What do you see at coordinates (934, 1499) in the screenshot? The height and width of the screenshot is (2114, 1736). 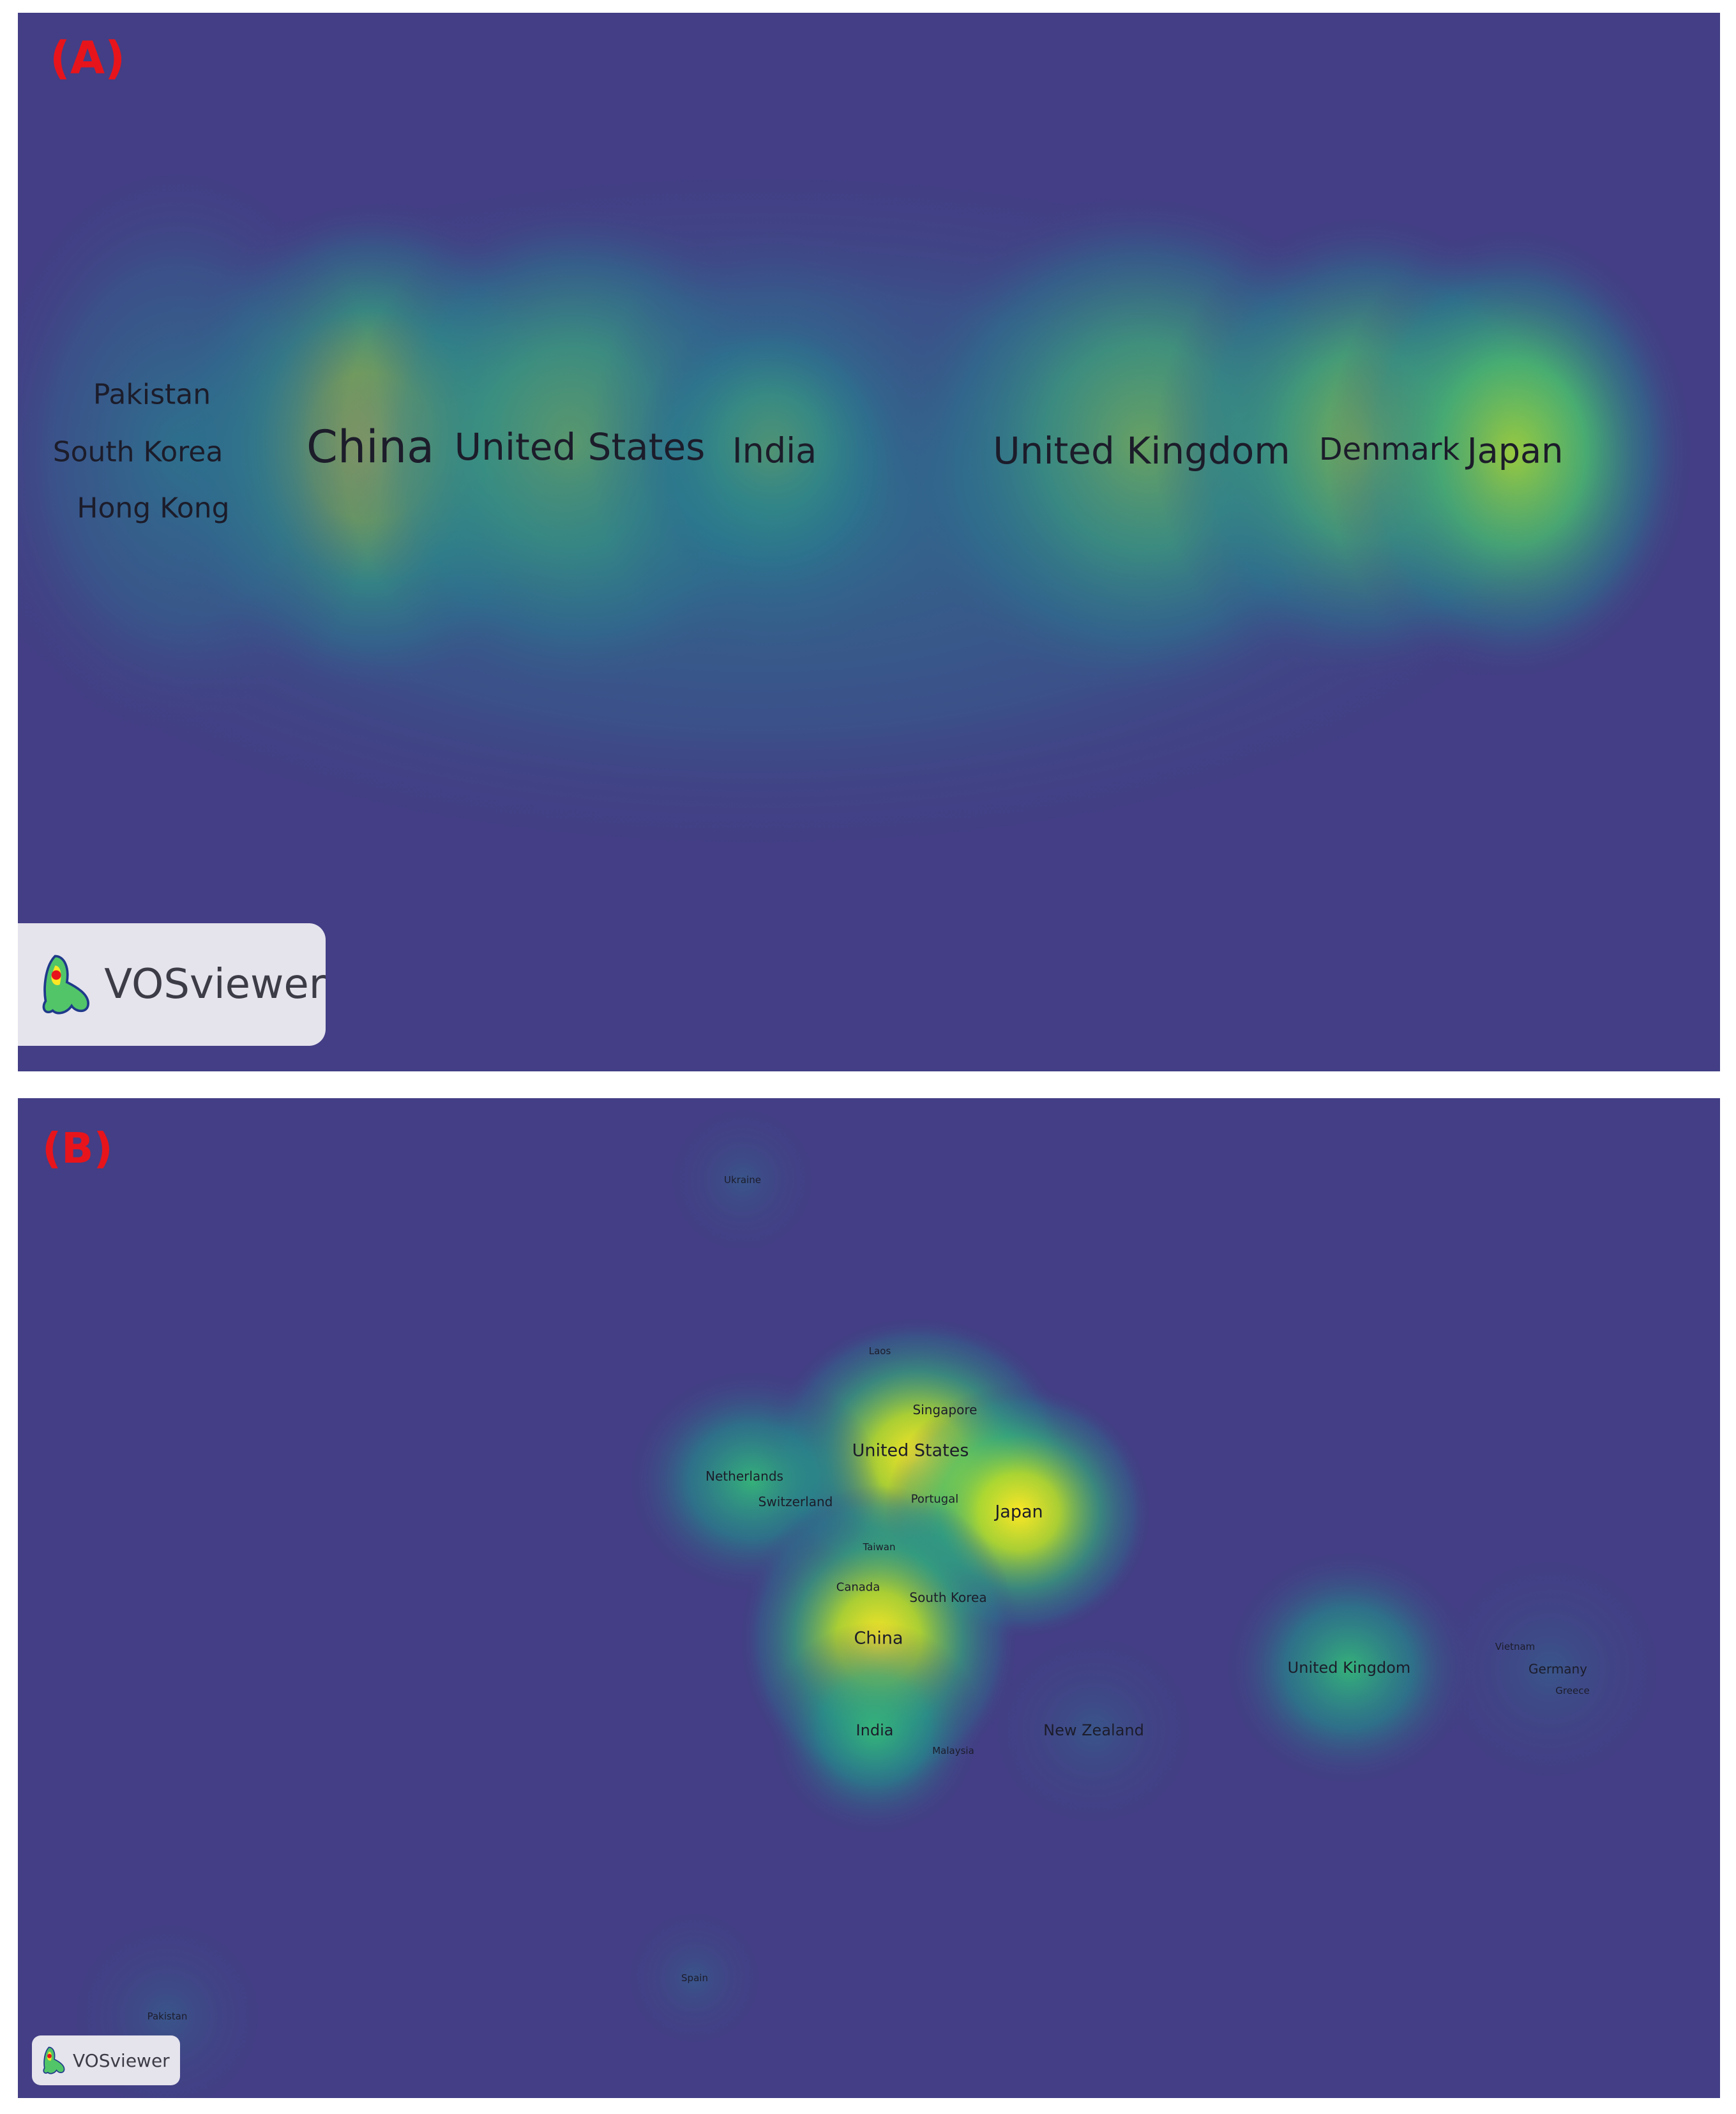 I see `panel-b-term-portugal: Portugal` at bounding box center [934, 1499].